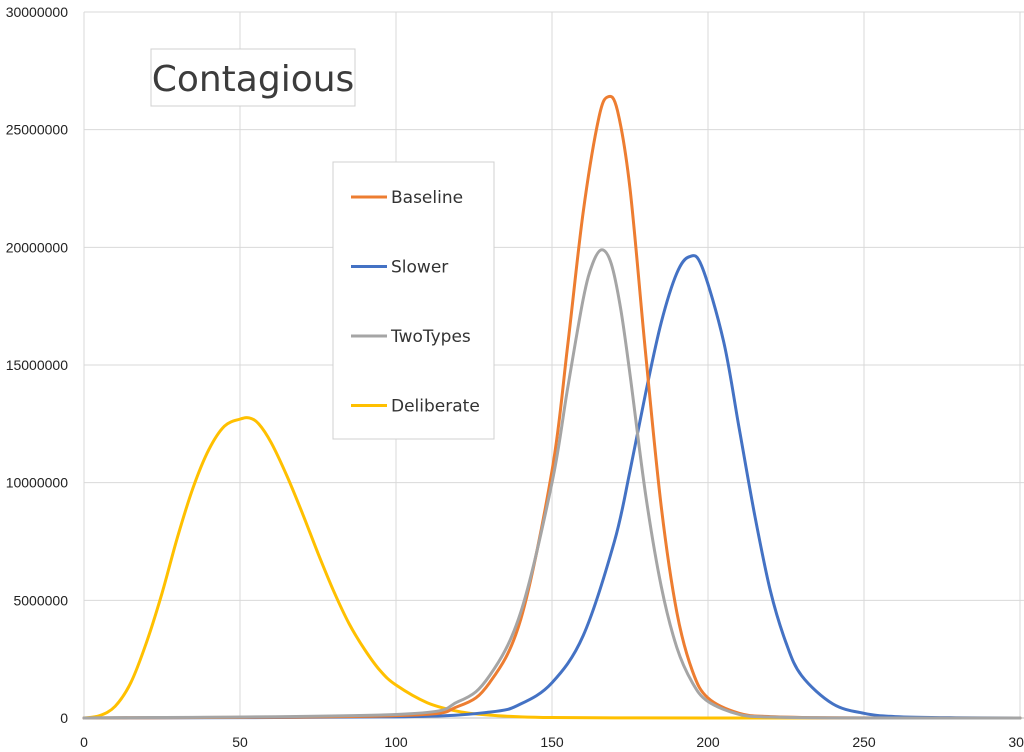 Image resolution: width=1024 pixels, height=752 pixels. I want to click on legend-entry-slower: Slower, so click(399, 268).